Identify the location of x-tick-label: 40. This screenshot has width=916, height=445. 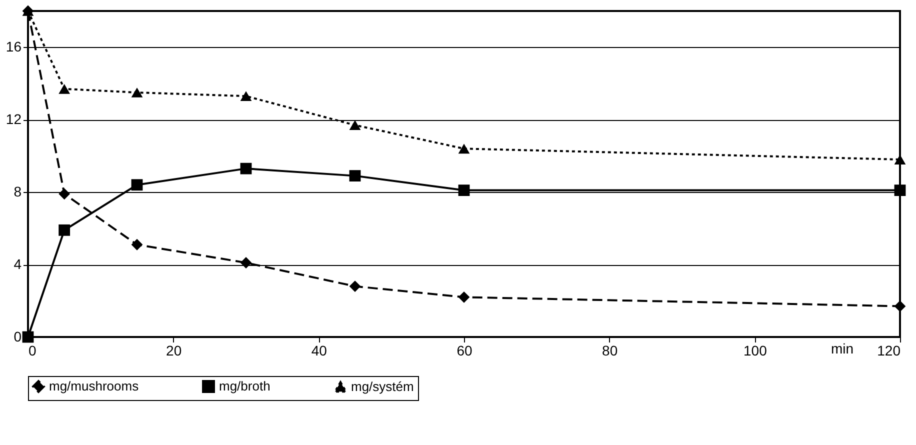
(319, 350).